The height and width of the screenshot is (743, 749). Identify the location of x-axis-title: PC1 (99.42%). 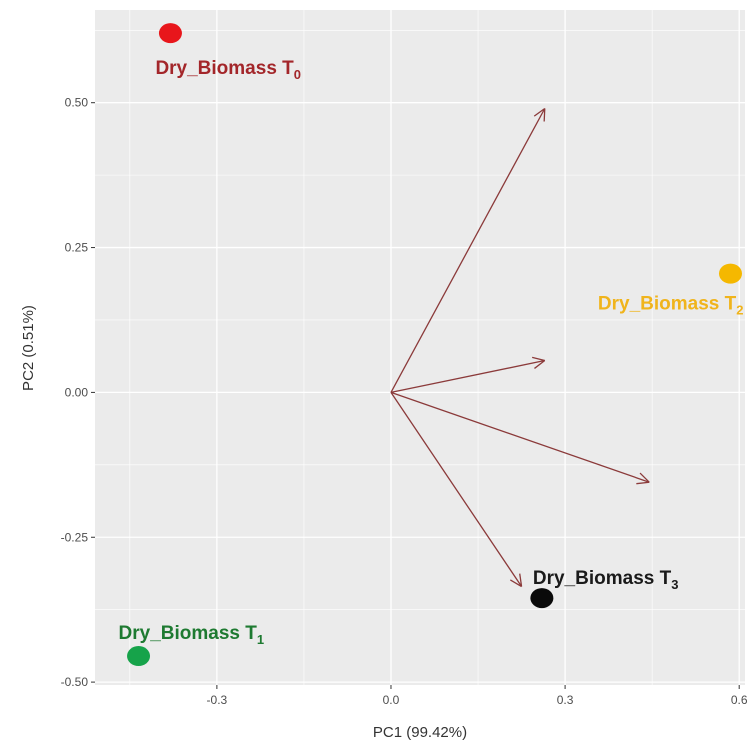
(420, 732).